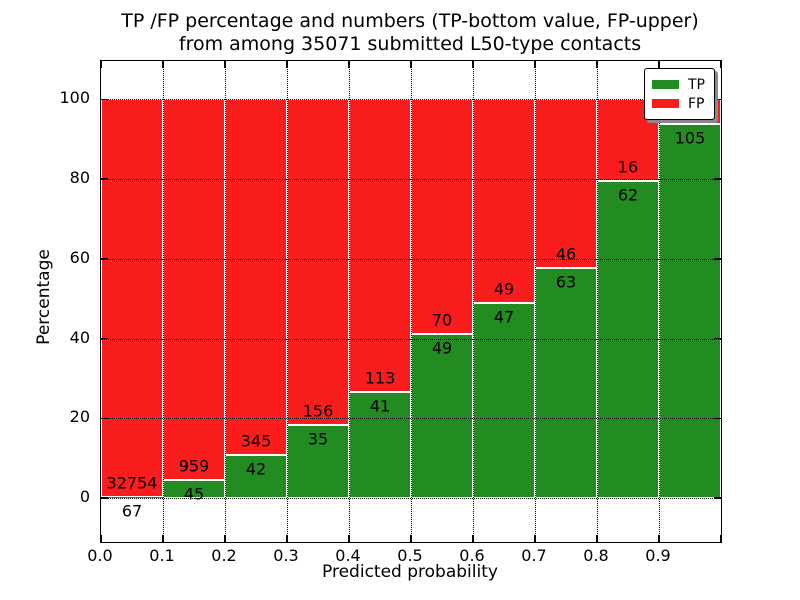  Describe the element at coordinates (690, 138) in the screenshot. I see `tp-count-label: 105` at that location.